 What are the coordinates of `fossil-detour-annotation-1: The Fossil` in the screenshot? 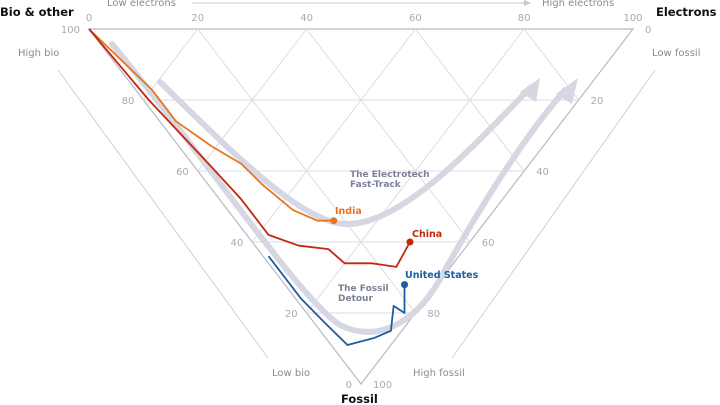 It's located at (363, 289).